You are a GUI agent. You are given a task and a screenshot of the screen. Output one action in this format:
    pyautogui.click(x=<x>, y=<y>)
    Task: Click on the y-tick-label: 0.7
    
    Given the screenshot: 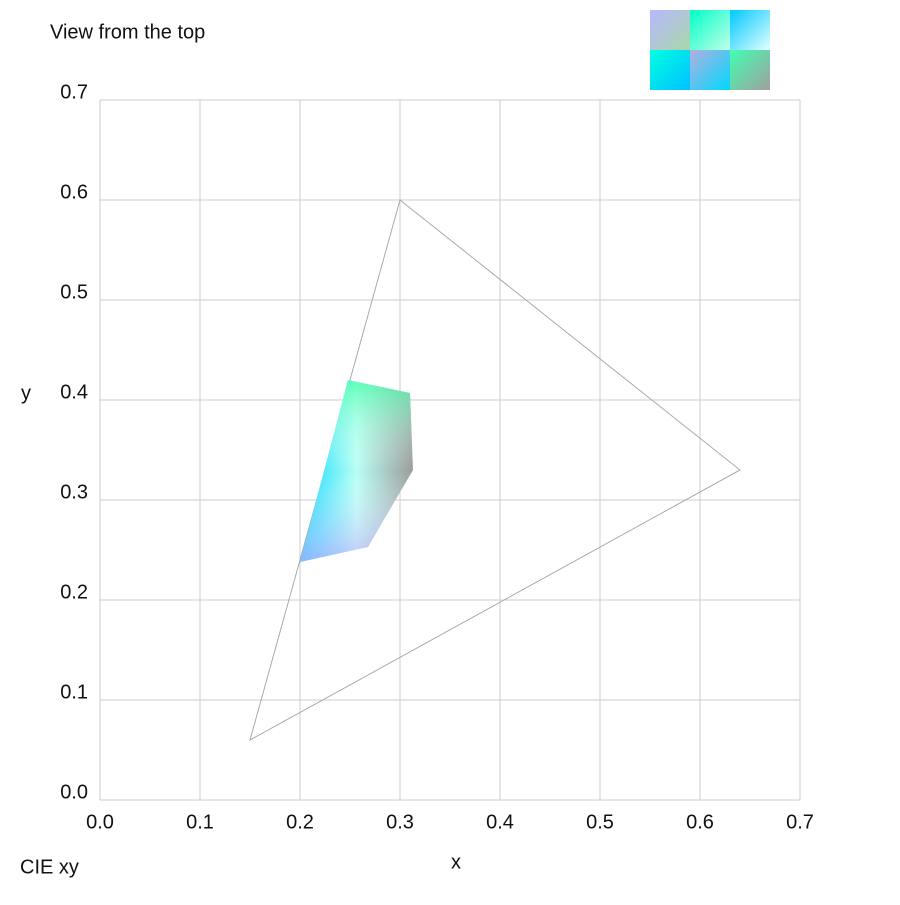 What is the action you would take?
    pyautogui.click(x=74, y=92)
    